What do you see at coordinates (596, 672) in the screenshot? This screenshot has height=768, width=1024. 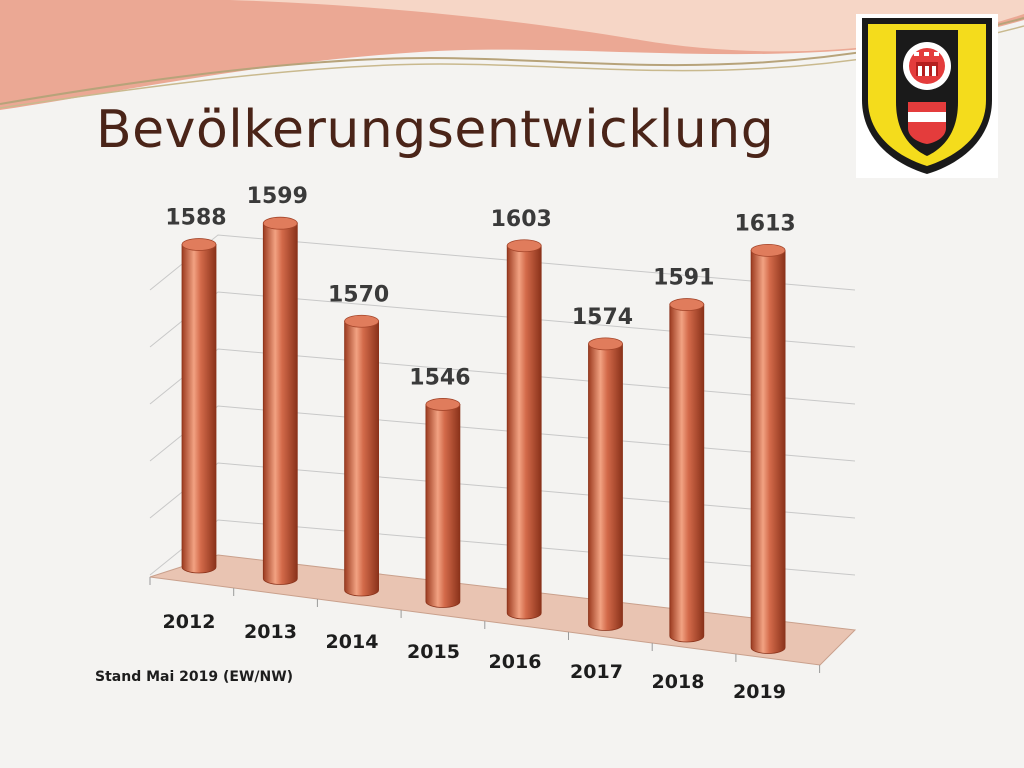 I see `x-tick-label: 2017` at bounding box center [596, 672].